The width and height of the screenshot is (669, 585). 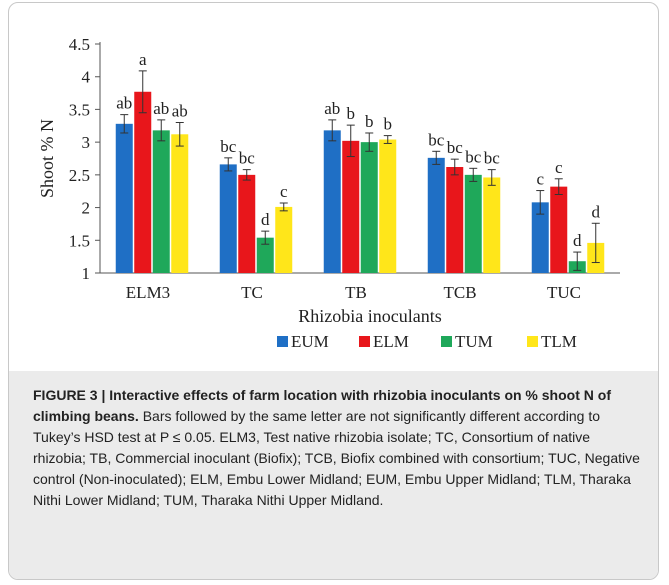 What do you see at coordinates (356, 292) in the screenshot?
I see `x-tick-label: TB` at bounding box center [356, 292].